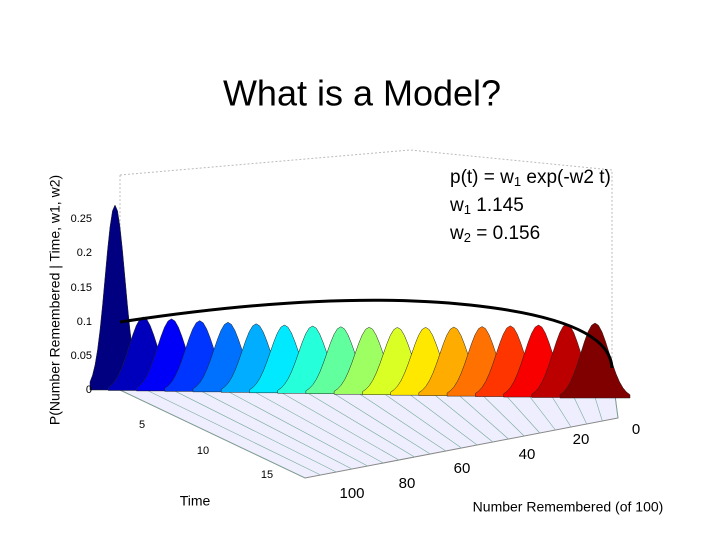 The image size is (720, 540). Describe the element at coordinates (84, 322) in the screenshot. I see `tick-label: 0.1` at that location.